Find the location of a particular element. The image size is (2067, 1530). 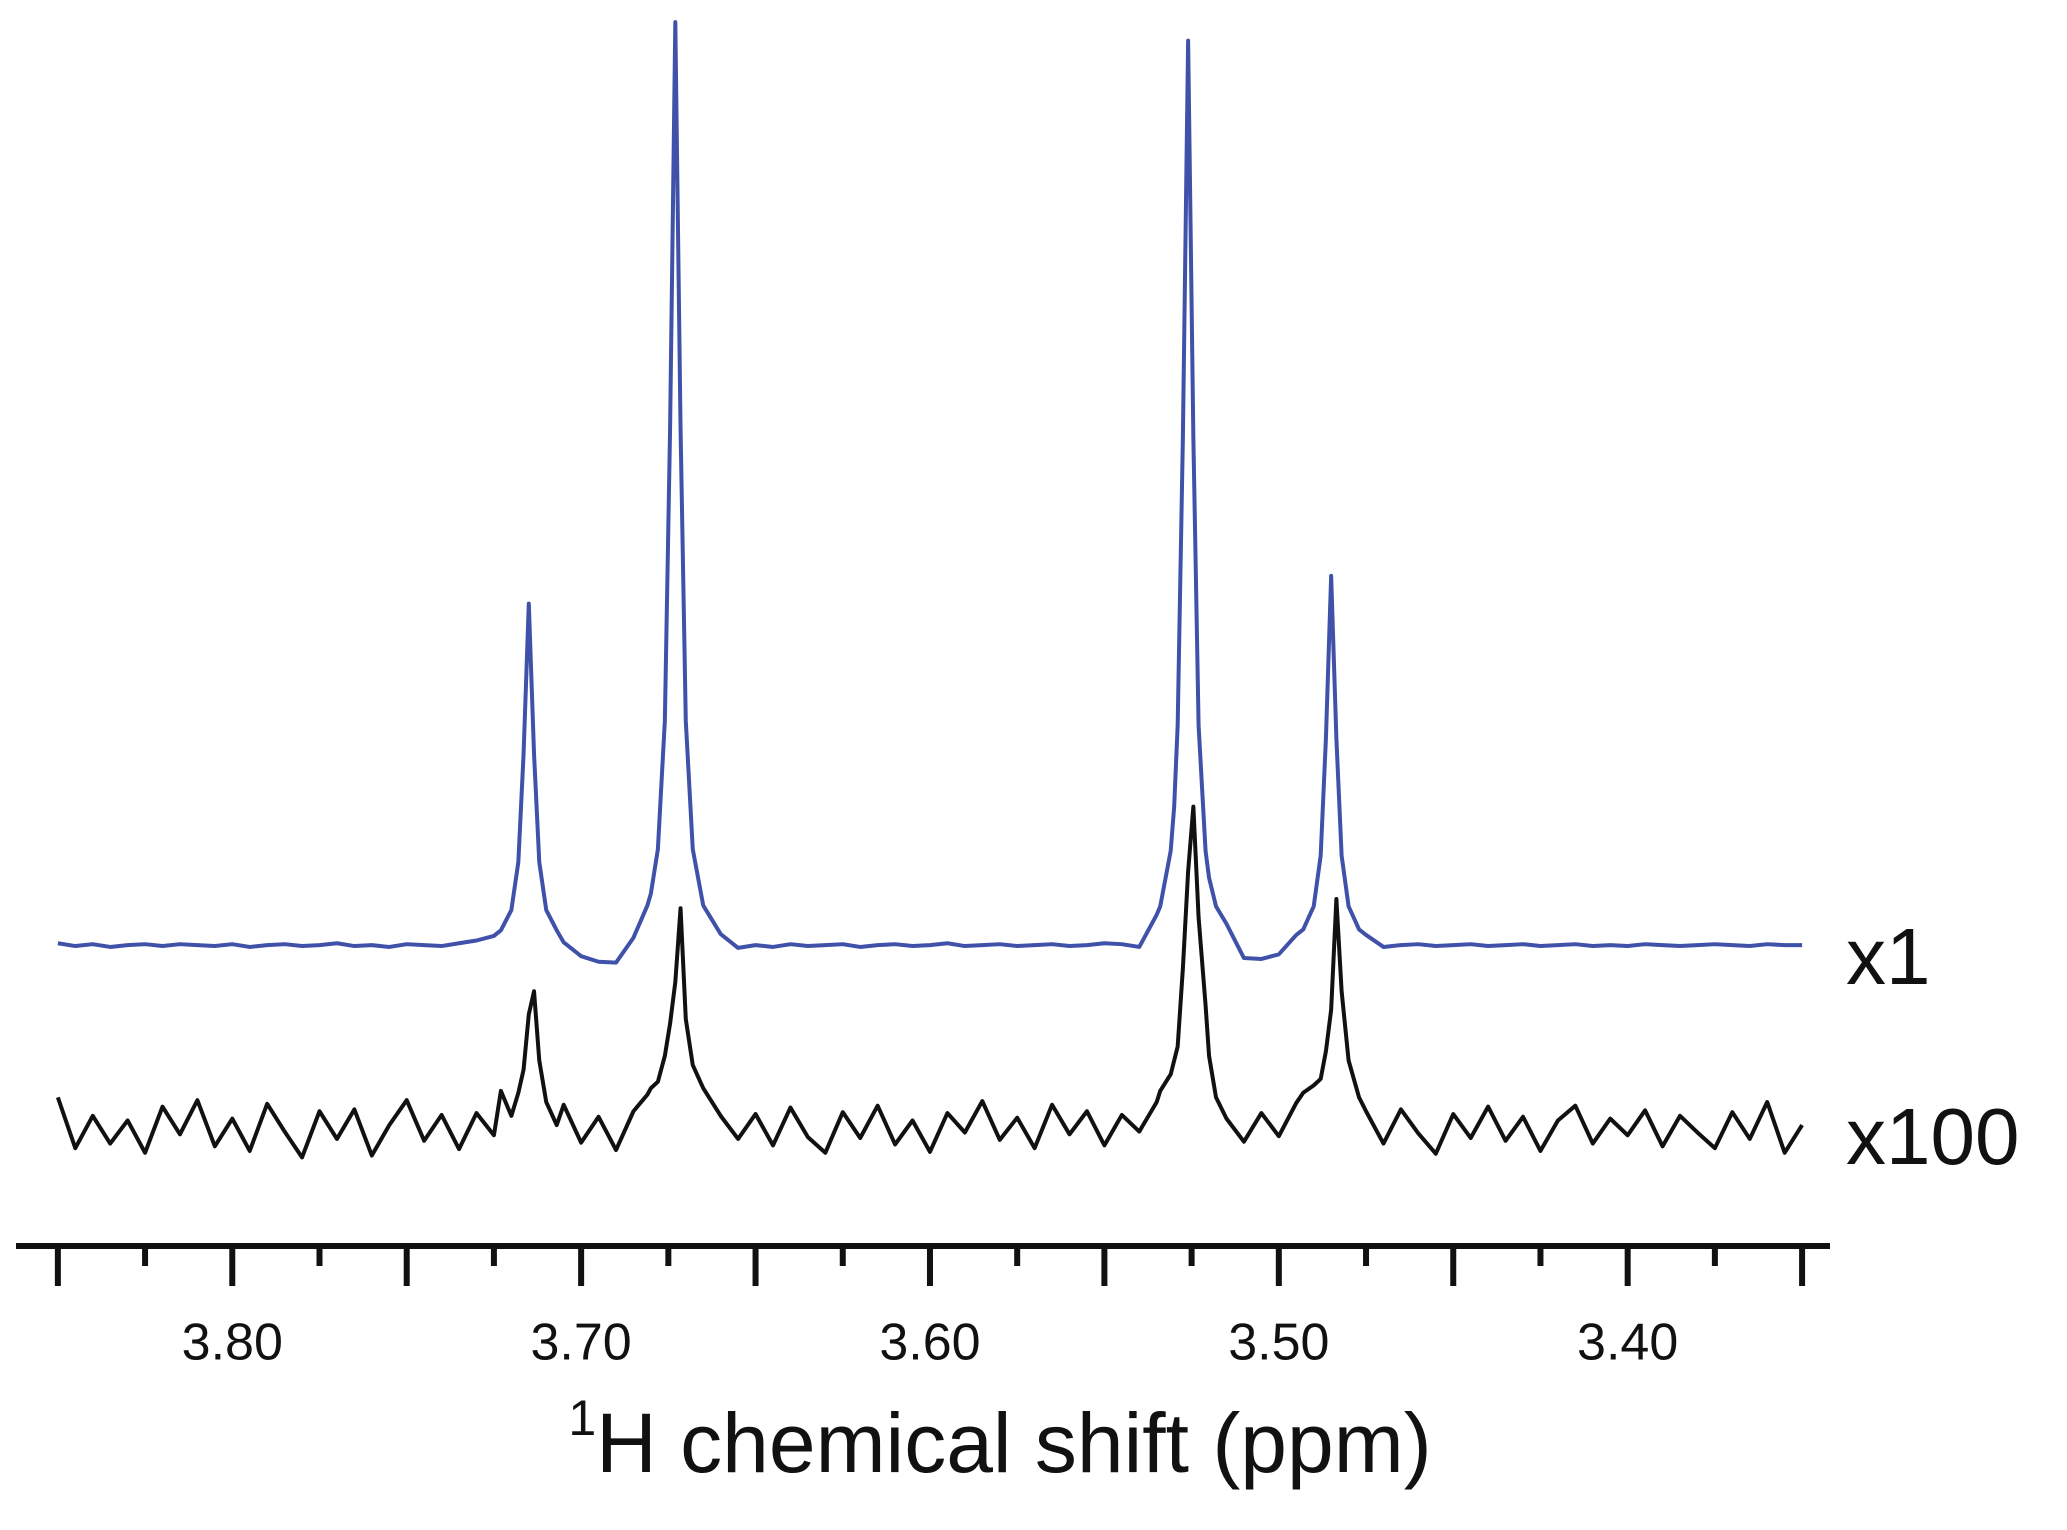

x-axis-title: 1H chemical shift (ppm) is located at coordinates (999, 1440).